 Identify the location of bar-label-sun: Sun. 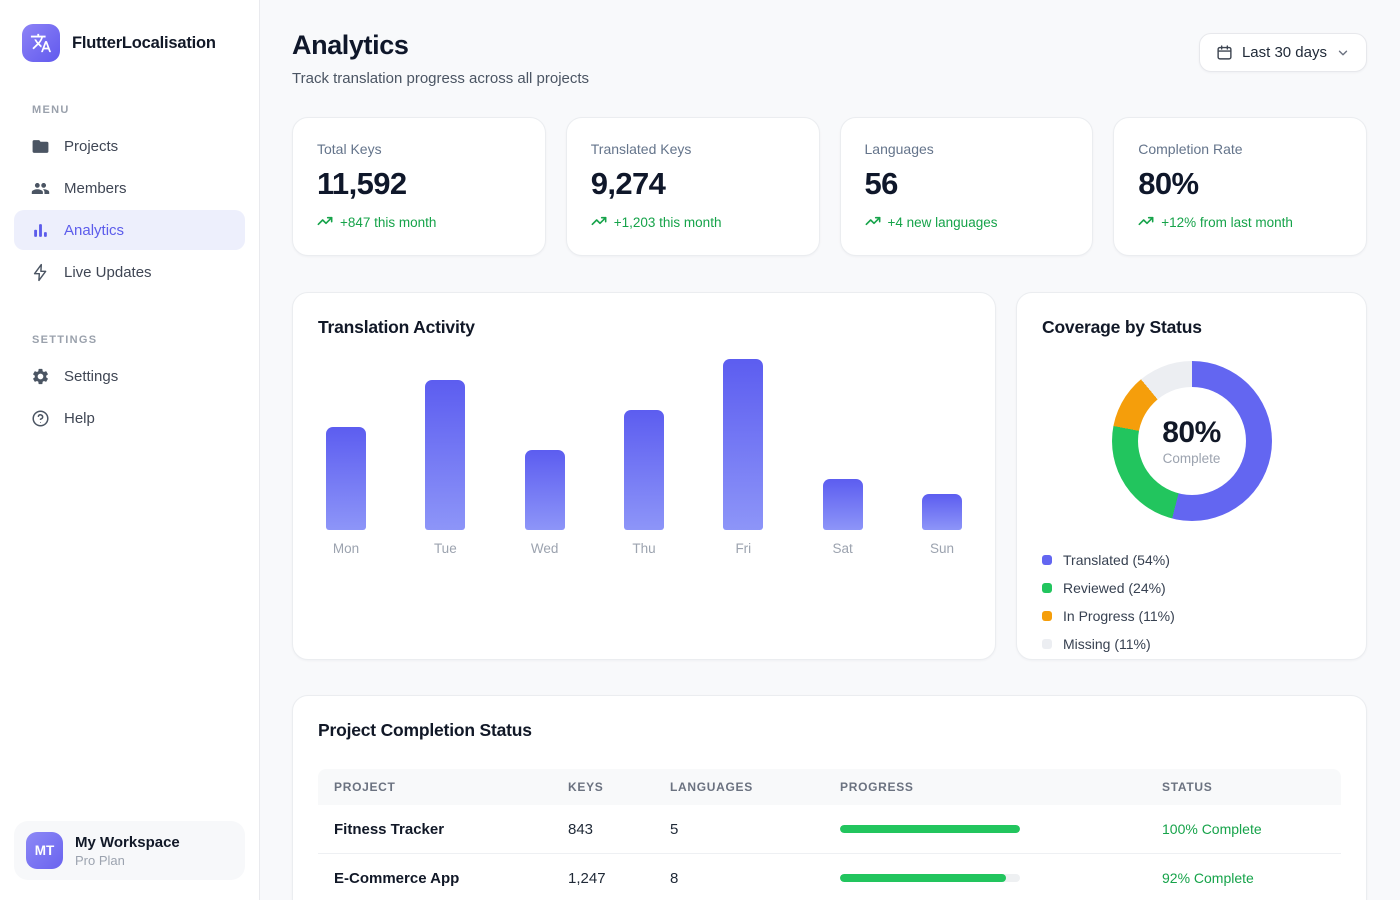
(941, 548).